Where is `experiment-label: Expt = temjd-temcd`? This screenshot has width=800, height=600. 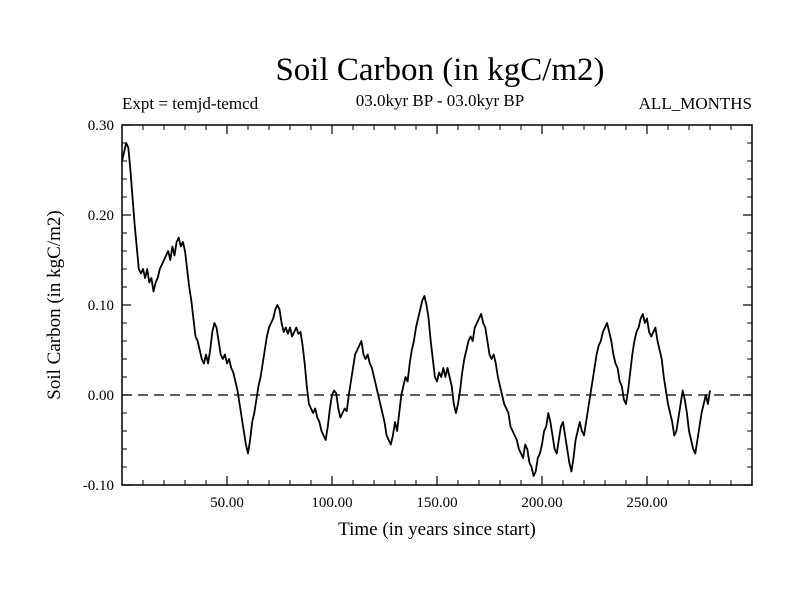
experiment-label: Expt = temjd-temcd is located at coordinates (190, 103).